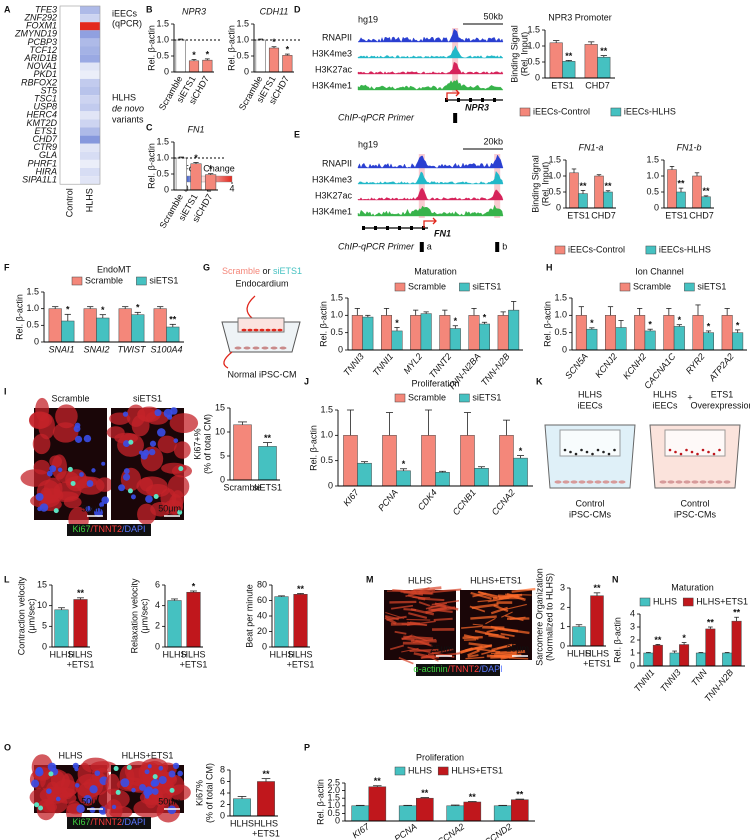  I want to click on x-tick-label: TNN, so click(699, 677).